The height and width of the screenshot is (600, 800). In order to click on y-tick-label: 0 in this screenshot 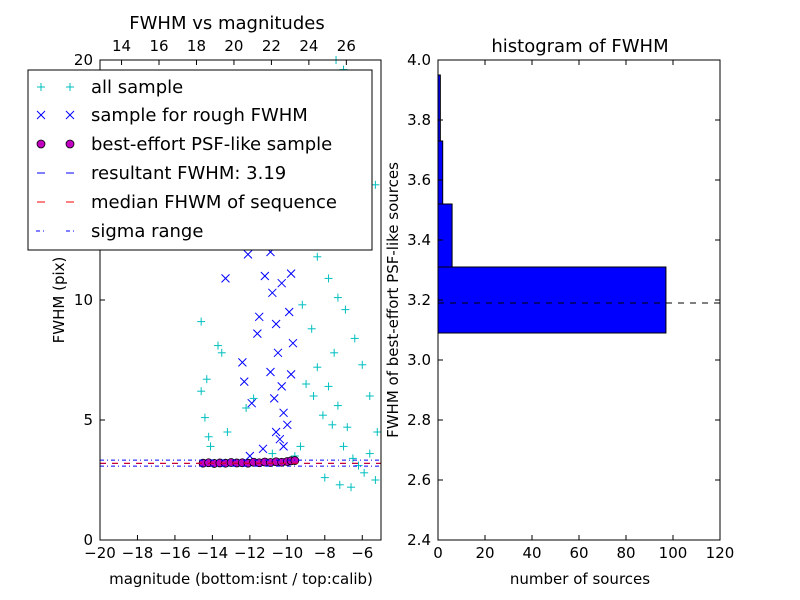, I will do `click(88, 540)`.